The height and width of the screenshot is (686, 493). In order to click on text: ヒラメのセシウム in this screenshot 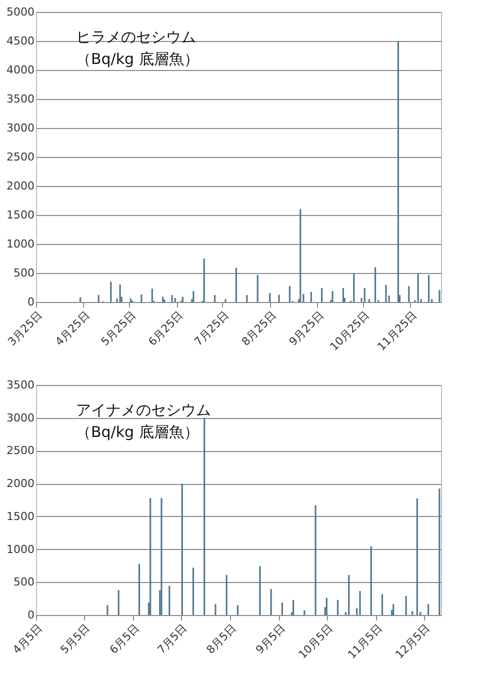, I will do `click(136, 37)`.